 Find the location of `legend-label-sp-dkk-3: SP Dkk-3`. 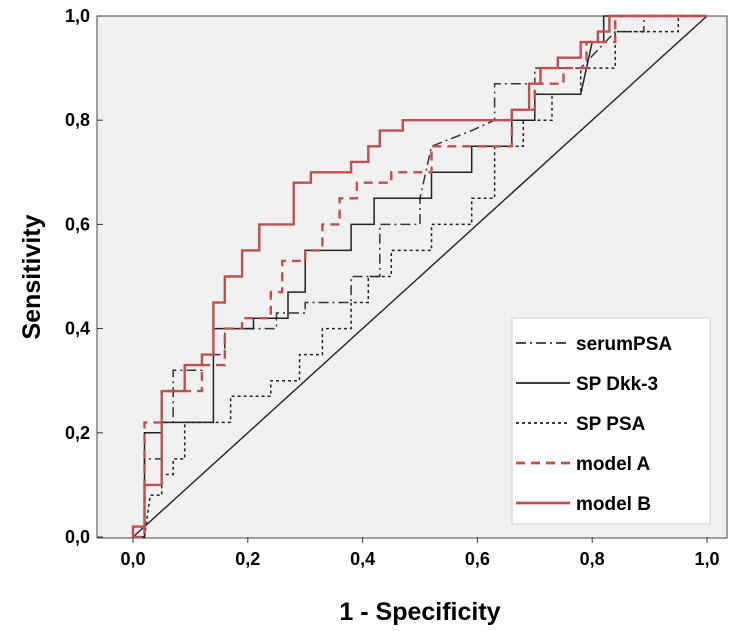

legend-label-sp-dkk-3: SP Dkk-3 is located at coordinates (617, 384).